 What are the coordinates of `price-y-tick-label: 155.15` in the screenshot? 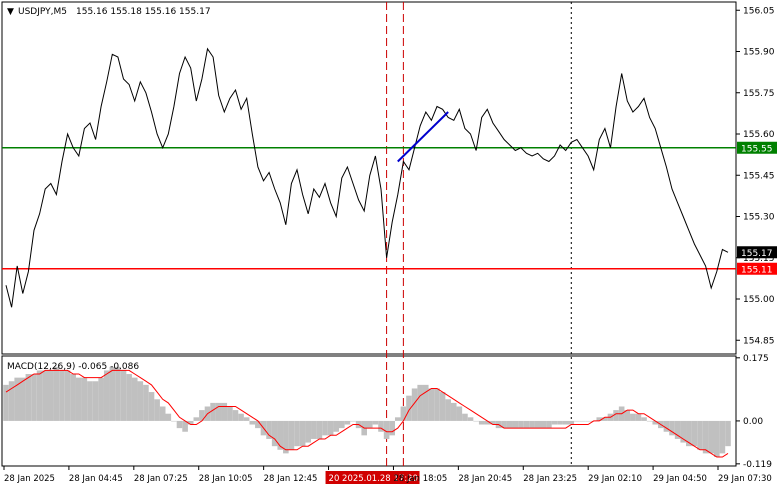 It's located at (759, 259).